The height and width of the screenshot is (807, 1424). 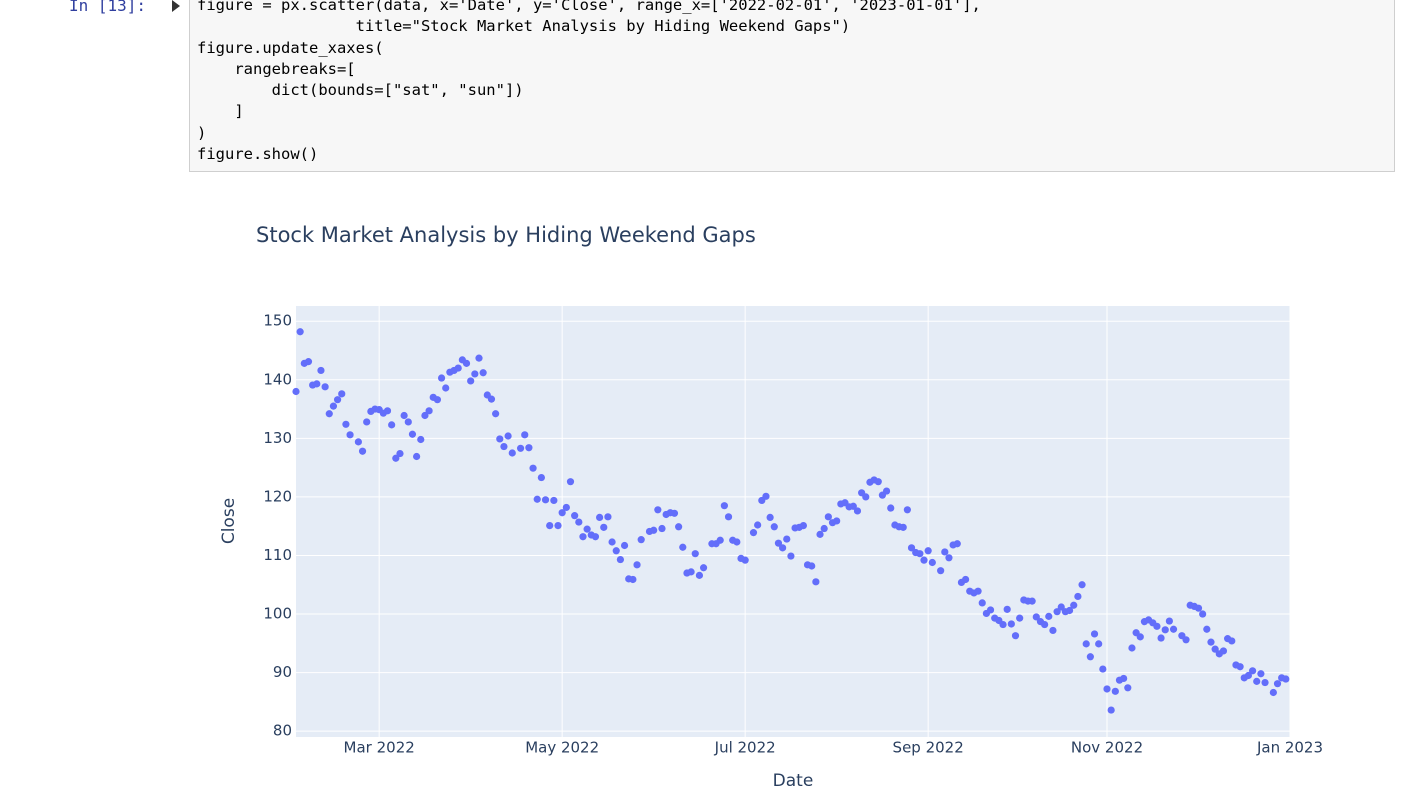 I want to click on y-tick-label: 150, so click(x=277, y=321).